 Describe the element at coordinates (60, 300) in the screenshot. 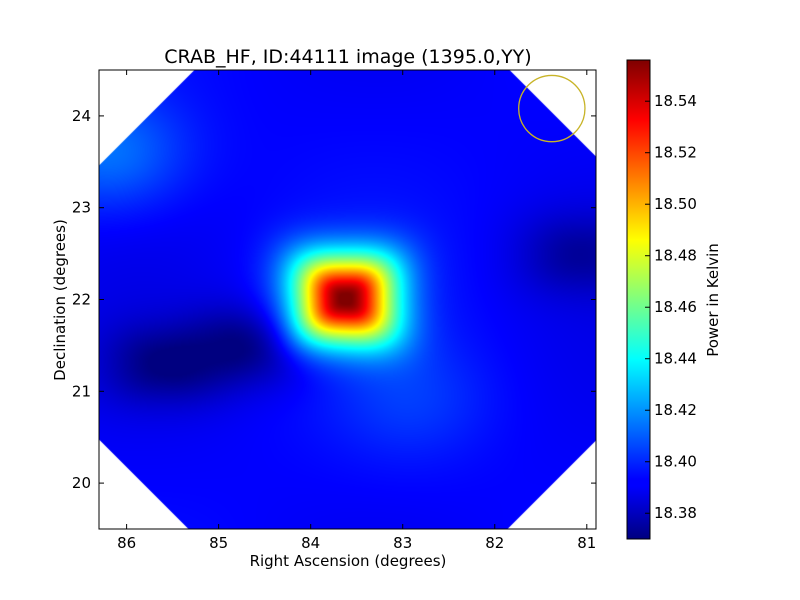

I see `y-axis-label: Declination (degrees)` at that location.